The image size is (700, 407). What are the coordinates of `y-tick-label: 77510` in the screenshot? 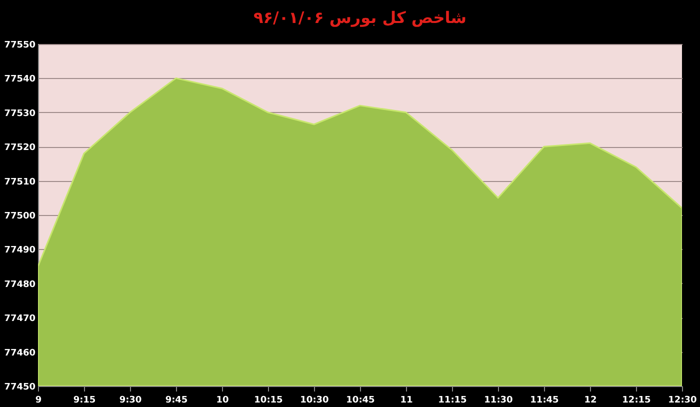 It's located at (20, 182).